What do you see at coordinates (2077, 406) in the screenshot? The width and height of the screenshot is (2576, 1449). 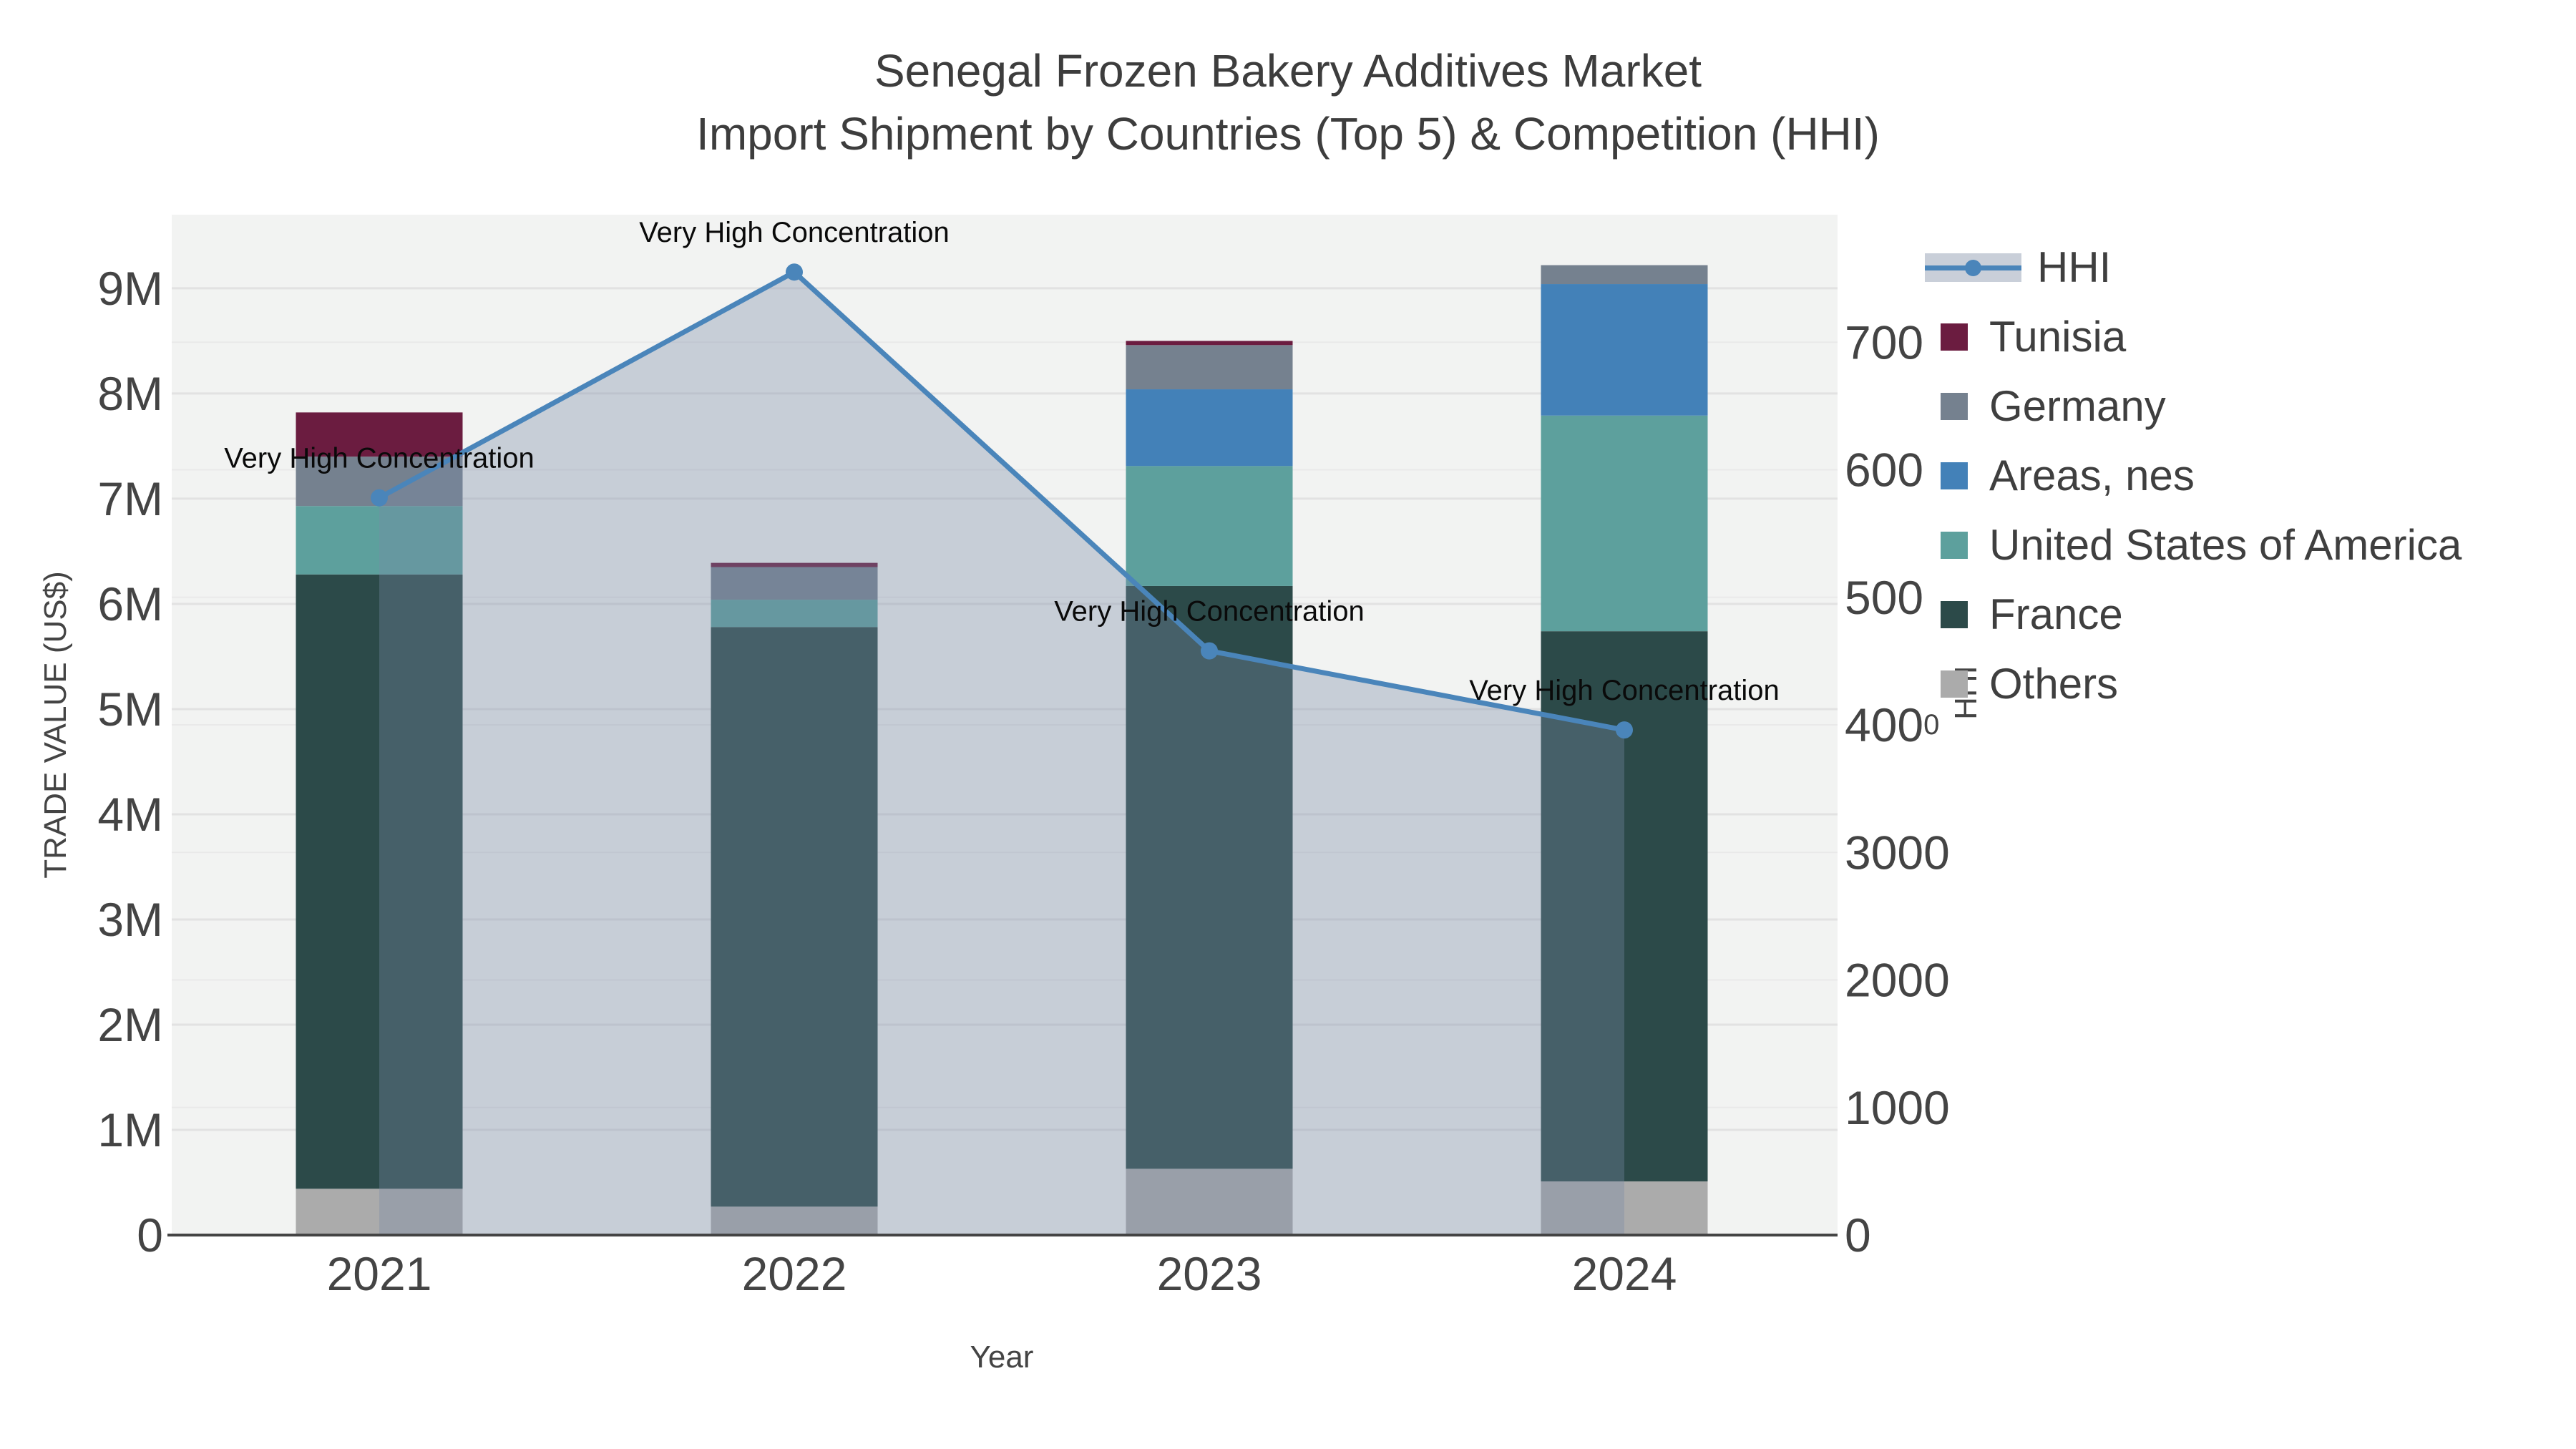 I see `legend-label: Germany` at bounding box center [2077, 406].